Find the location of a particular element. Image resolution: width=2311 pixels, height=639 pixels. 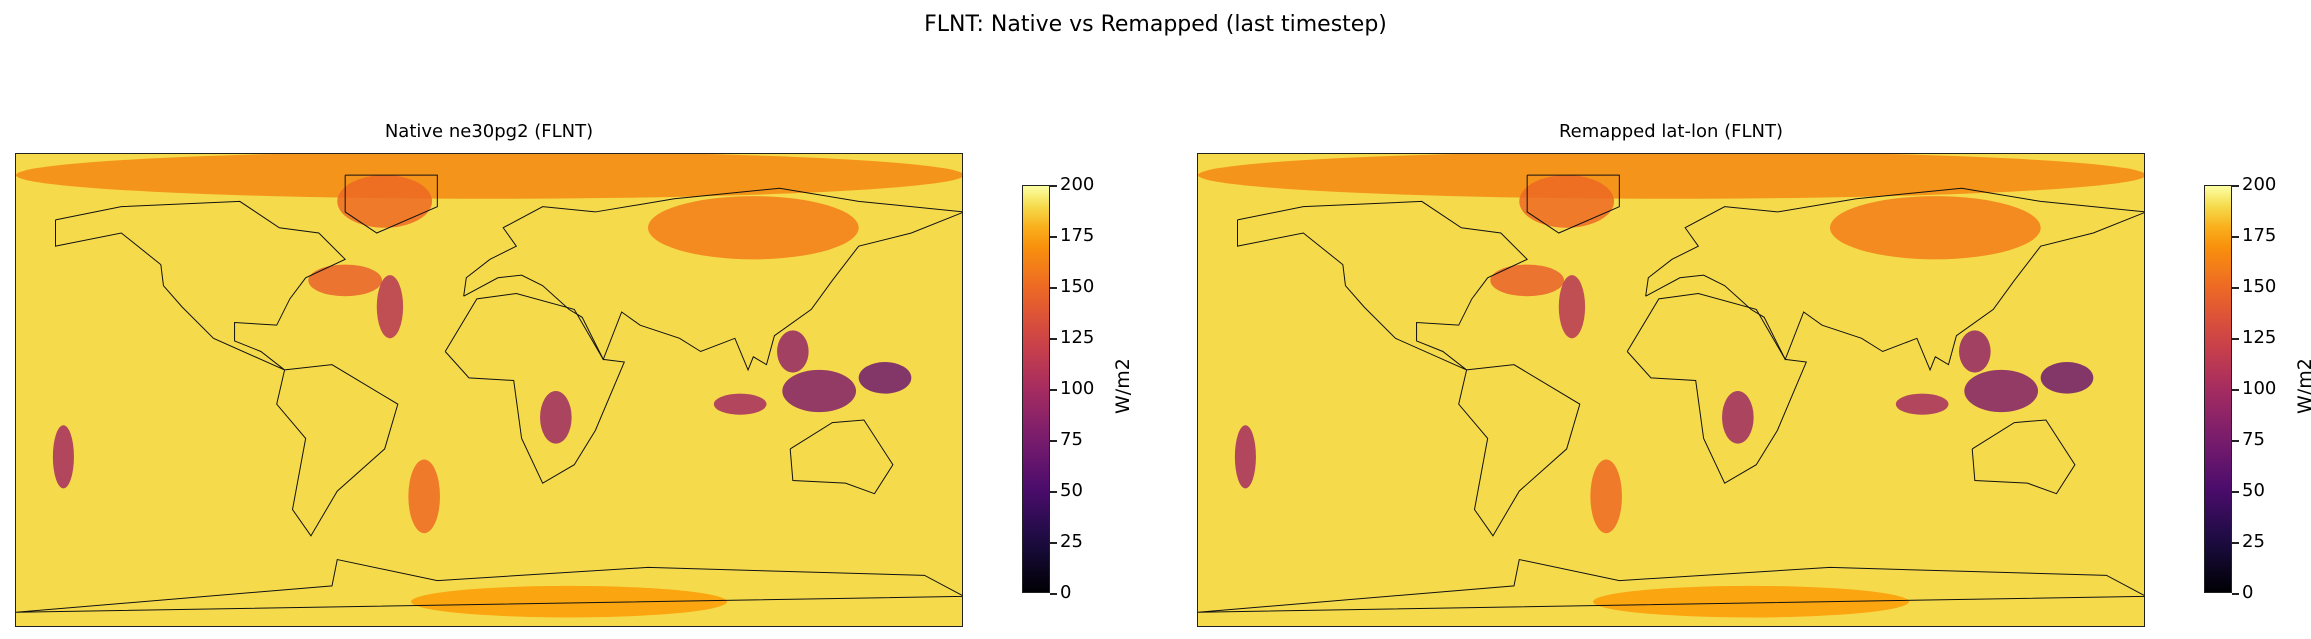

native-map-title: Native ne30pg2 (FLNT) is located at coordinates (489, 131).